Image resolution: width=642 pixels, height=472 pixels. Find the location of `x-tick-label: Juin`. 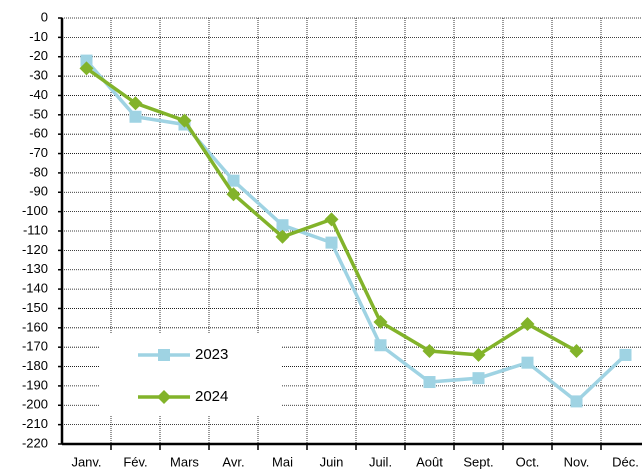

x-tick-label: Juin is located at coordinates (332, 461).